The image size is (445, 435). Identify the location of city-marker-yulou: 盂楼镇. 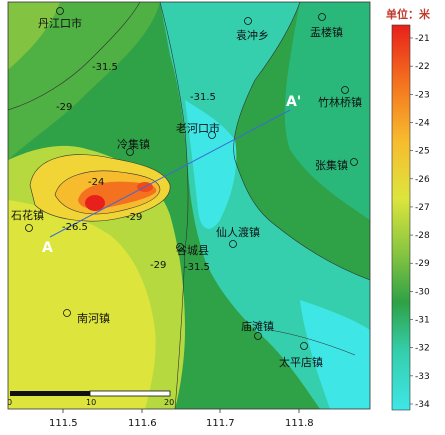
(326, 26).